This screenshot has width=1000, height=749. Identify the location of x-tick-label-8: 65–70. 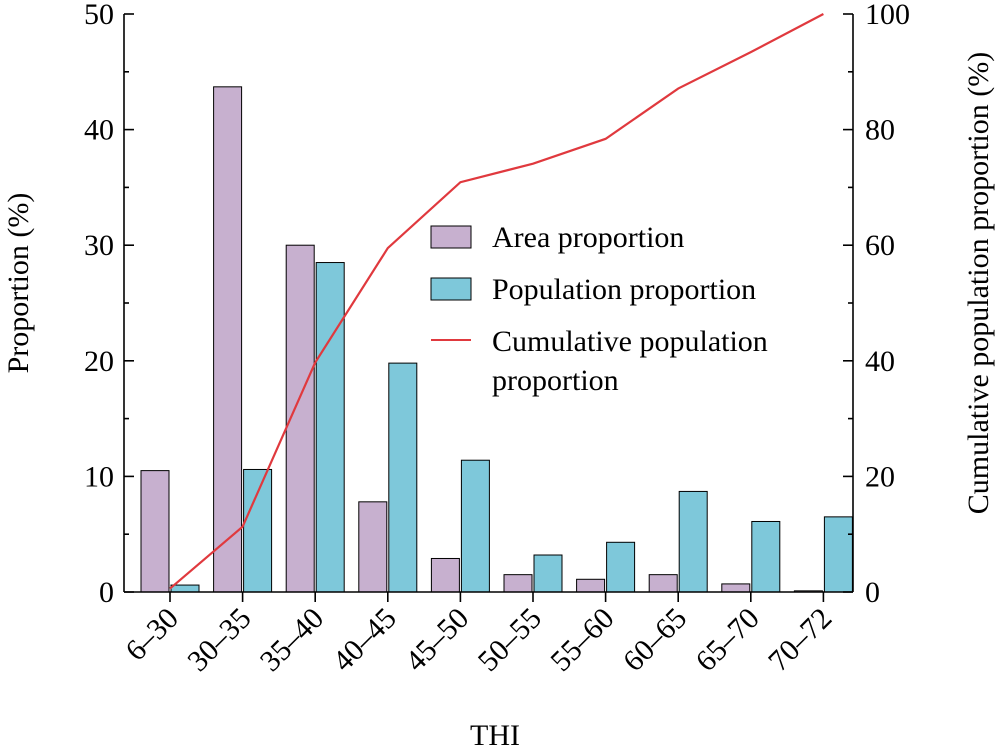
(727, 640).